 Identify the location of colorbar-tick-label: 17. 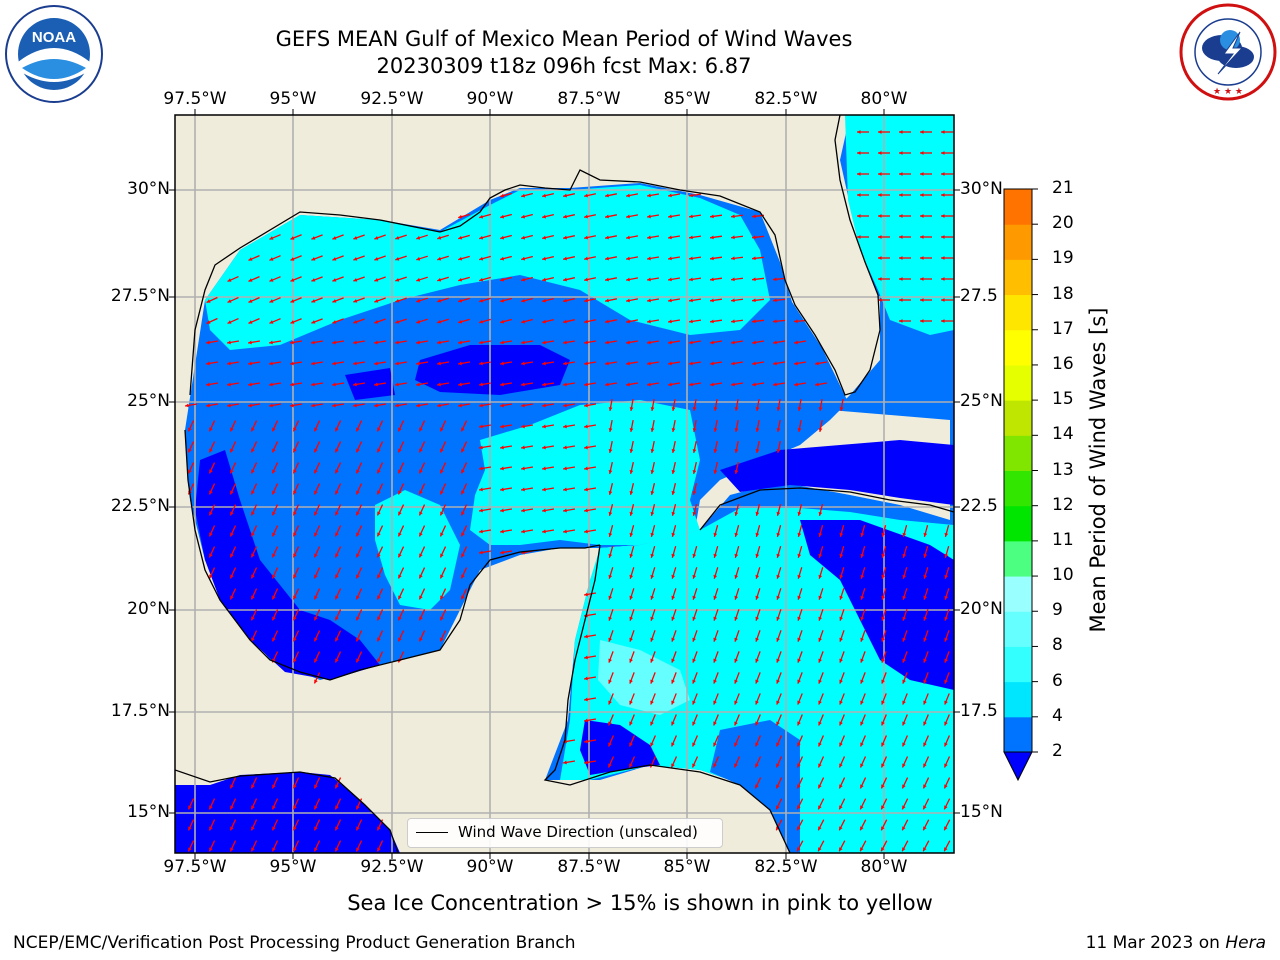
(1063, 328).